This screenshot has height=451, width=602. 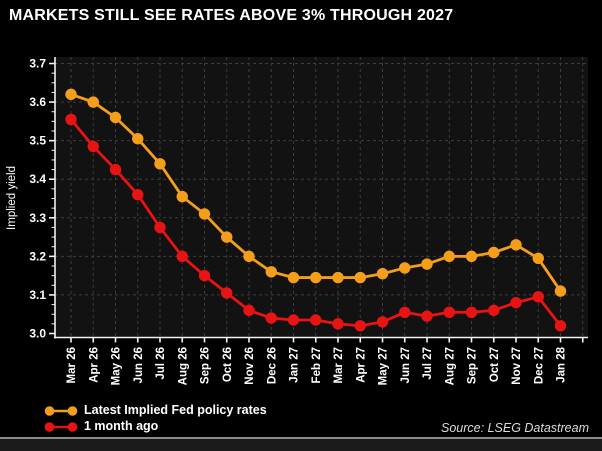 What do you see at coordinates (539, 365) in the screenshot?
I see `svg-text: Dec 27` at bounding box center [539, 365].